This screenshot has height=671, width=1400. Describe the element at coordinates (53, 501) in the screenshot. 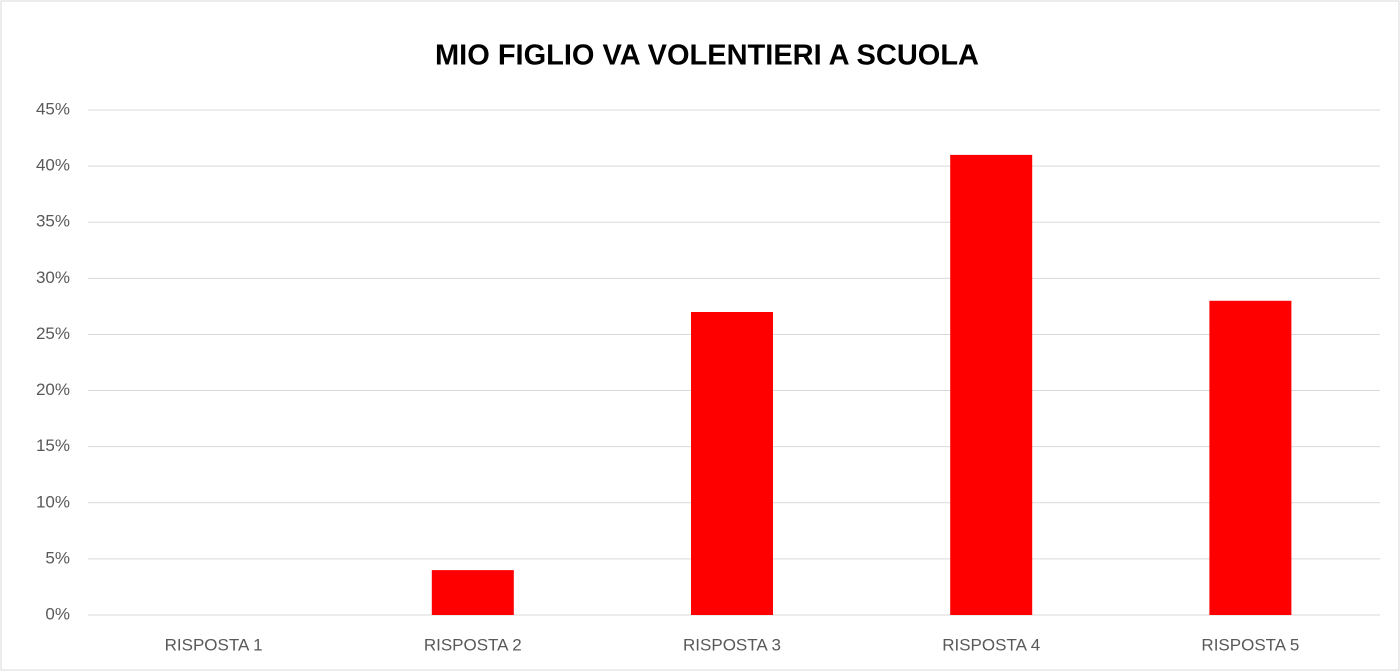

I see `y-tick-label: 10%` at that location.